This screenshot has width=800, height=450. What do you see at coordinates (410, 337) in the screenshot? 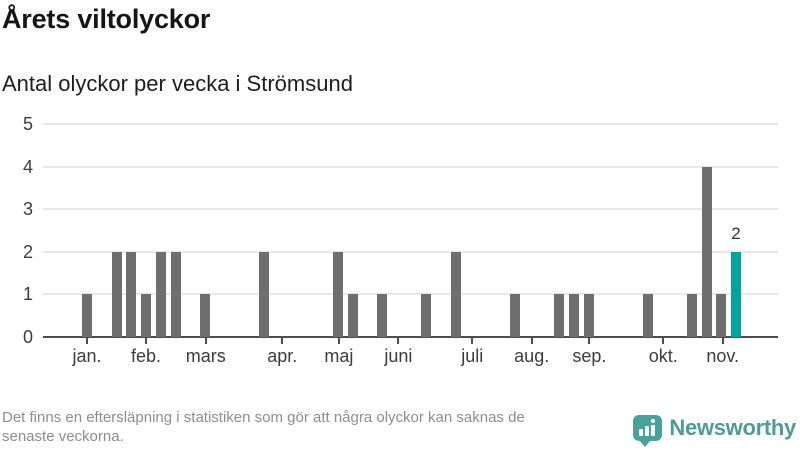
I see `x-axis-line` at bounding box center [410, 337].